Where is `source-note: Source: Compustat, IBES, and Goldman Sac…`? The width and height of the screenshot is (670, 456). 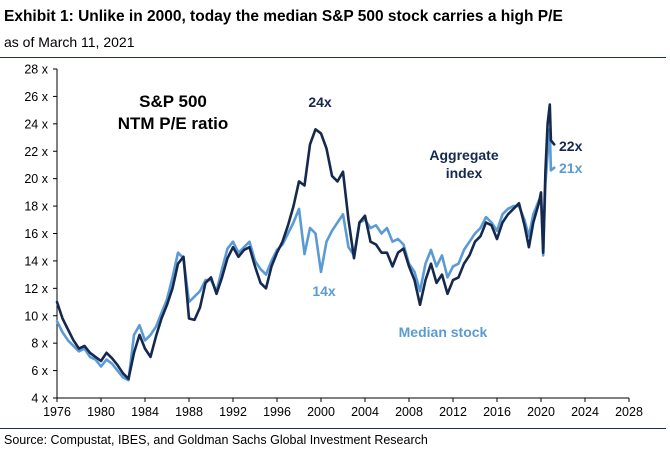 source-note: Source: Compustat, IBES, and Goldman Sac… is located at coordinates (216, 440).